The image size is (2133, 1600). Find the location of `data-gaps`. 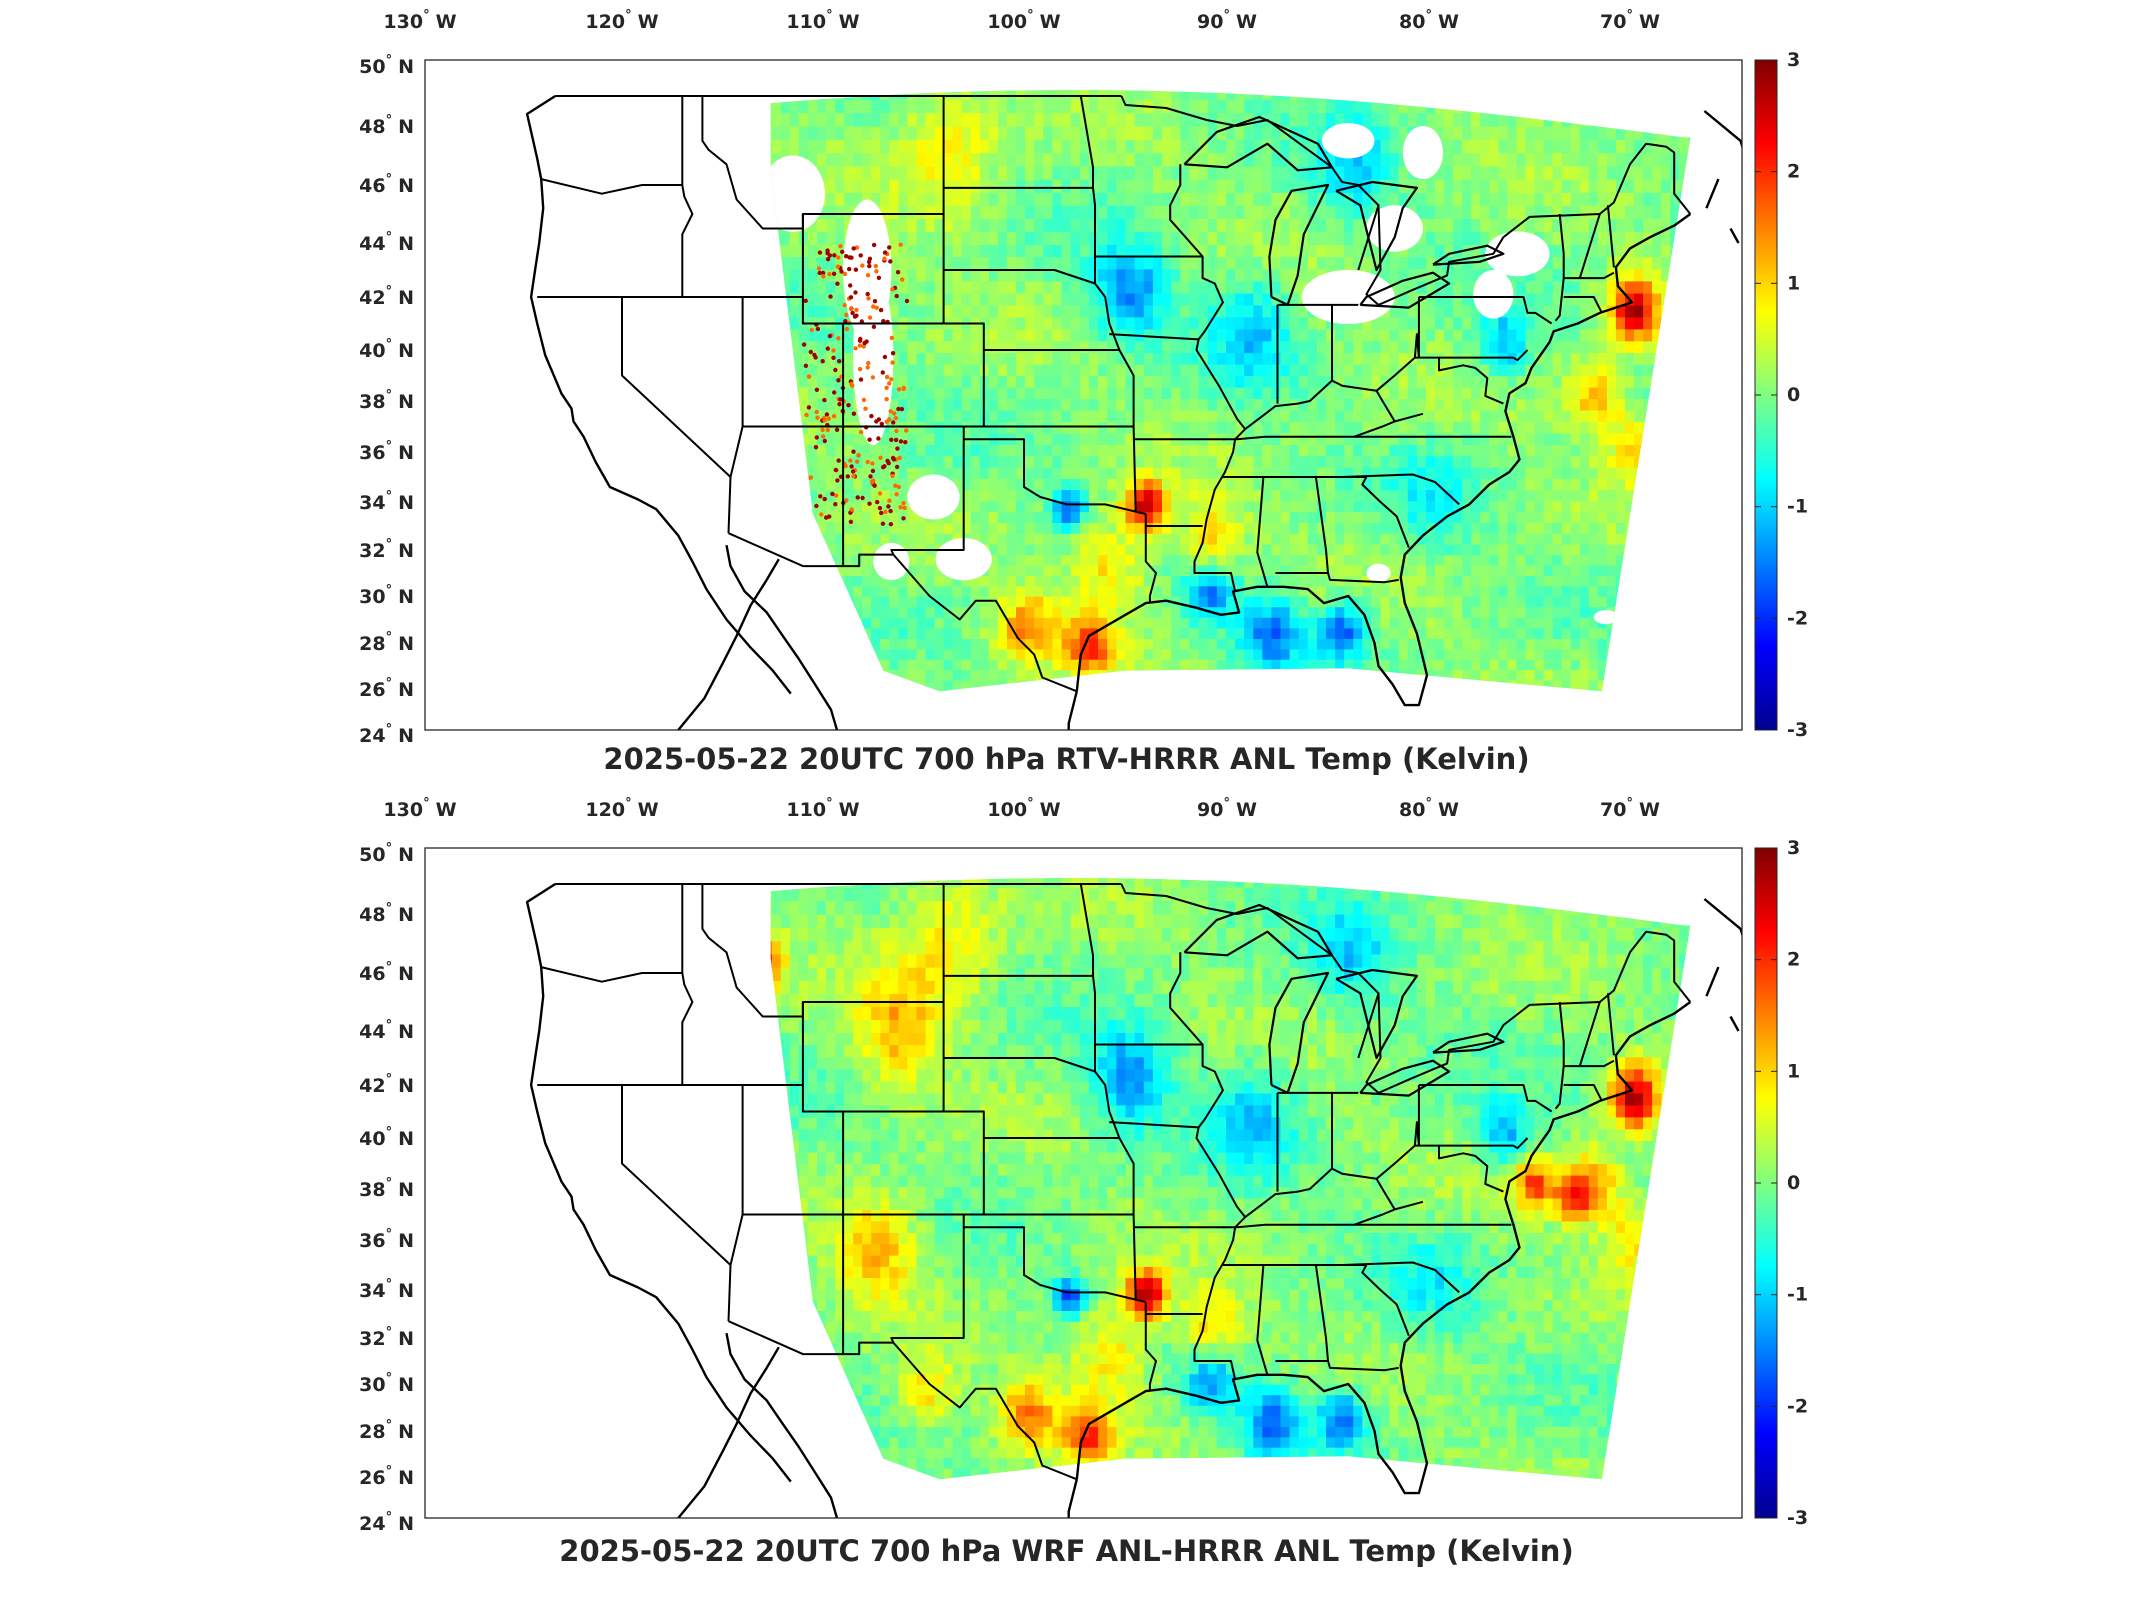

data-gaps is located at coordinates (1194, 374).